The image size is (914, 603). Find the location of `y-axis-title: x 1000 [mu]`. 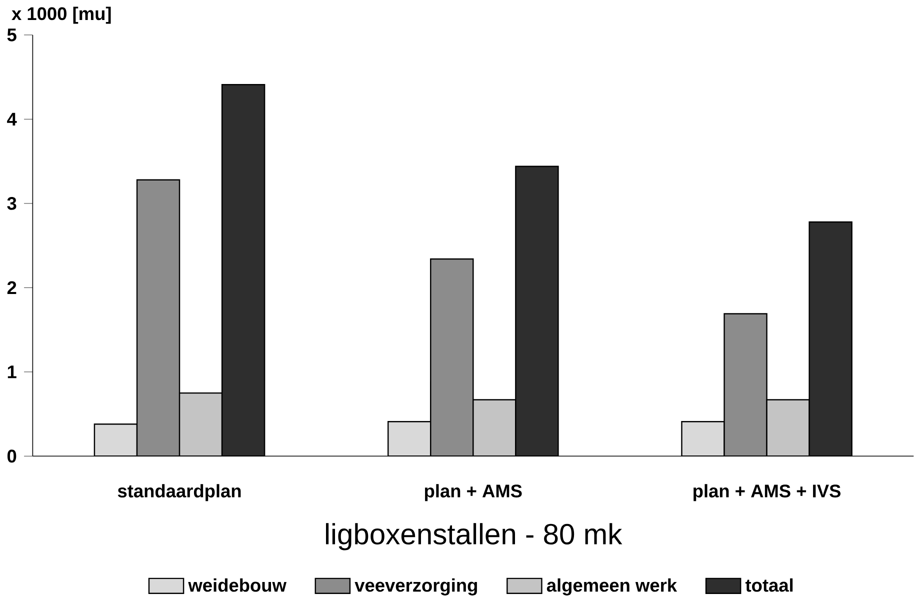

y-axis-title: x 1000 [mu] is located at coordinates (61, 15).